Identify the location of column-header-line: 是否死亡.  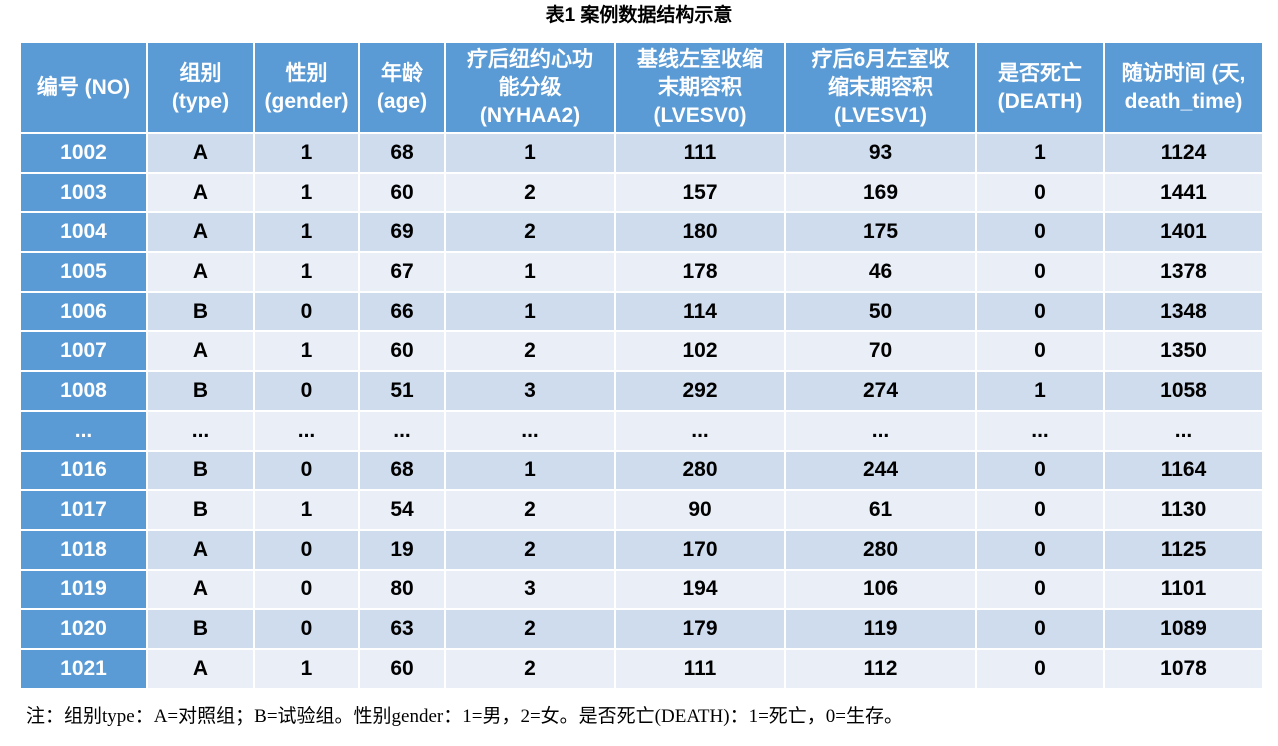
(1040, 73).